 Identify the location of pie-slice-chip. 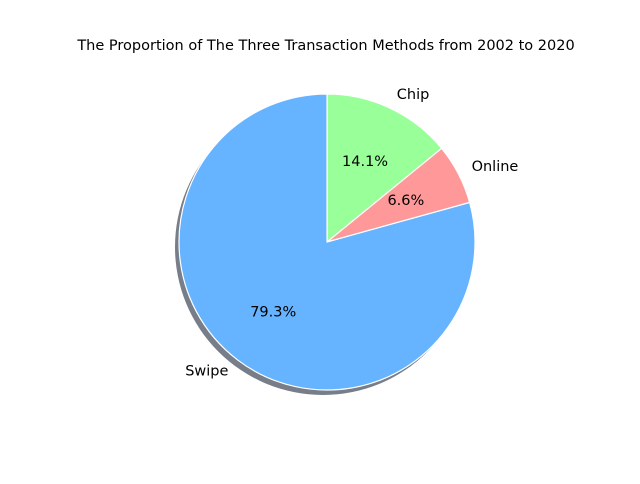
(384, 168).